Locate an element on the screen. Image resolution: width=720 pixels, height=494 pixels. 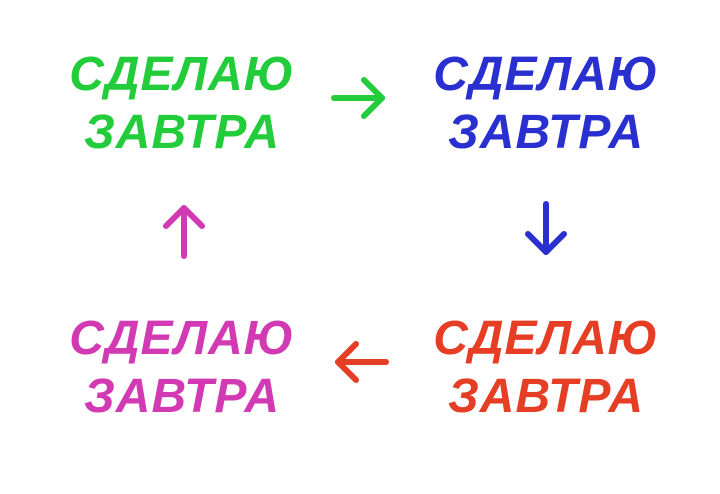
phrase-bottom-right: СДЕЛАЮ ЗАВТРА is located at coordinates (546, 368).